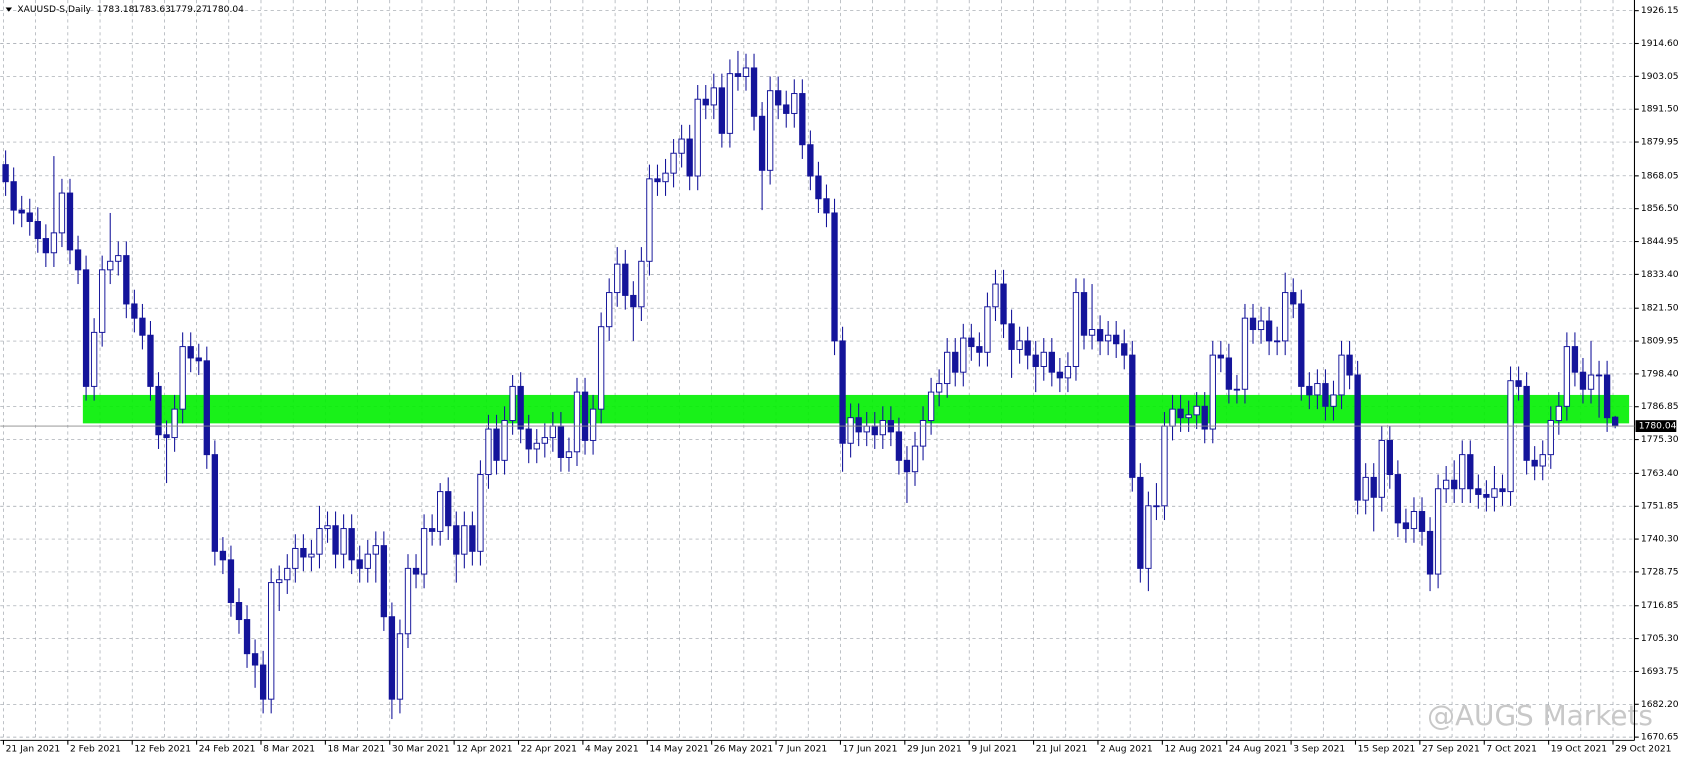 This screenshot has width=1683, height=764. I want to click on y-tick-label: 1670.65, so click(1660, 738).